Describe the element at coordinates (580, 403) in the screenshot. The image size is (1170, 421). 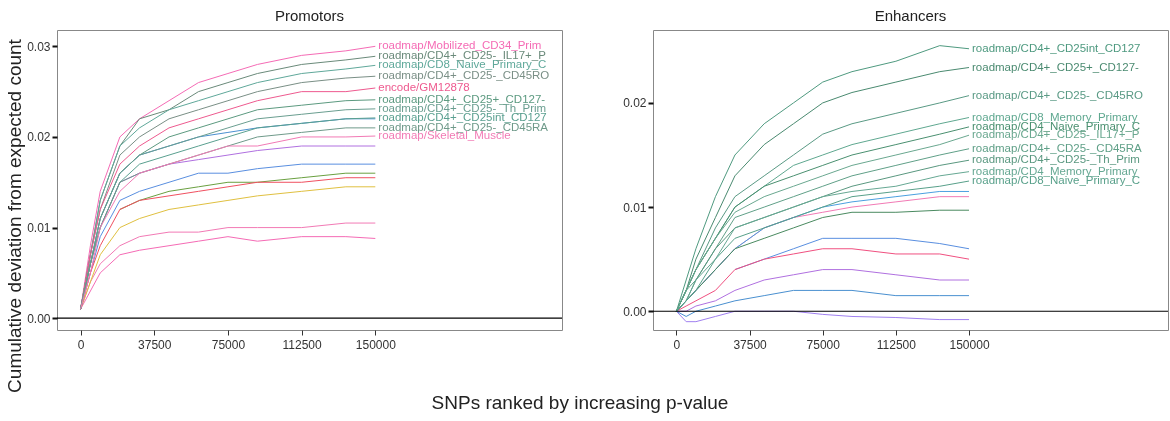
I see `x-axis-title: SNPs ranked by increasing p-value` at that location.